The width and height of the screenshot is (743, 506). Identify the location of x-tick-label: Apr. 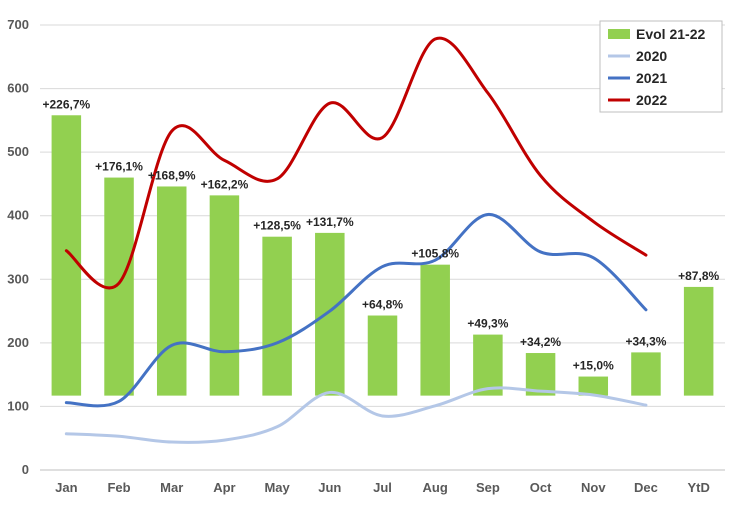
(224, 487).